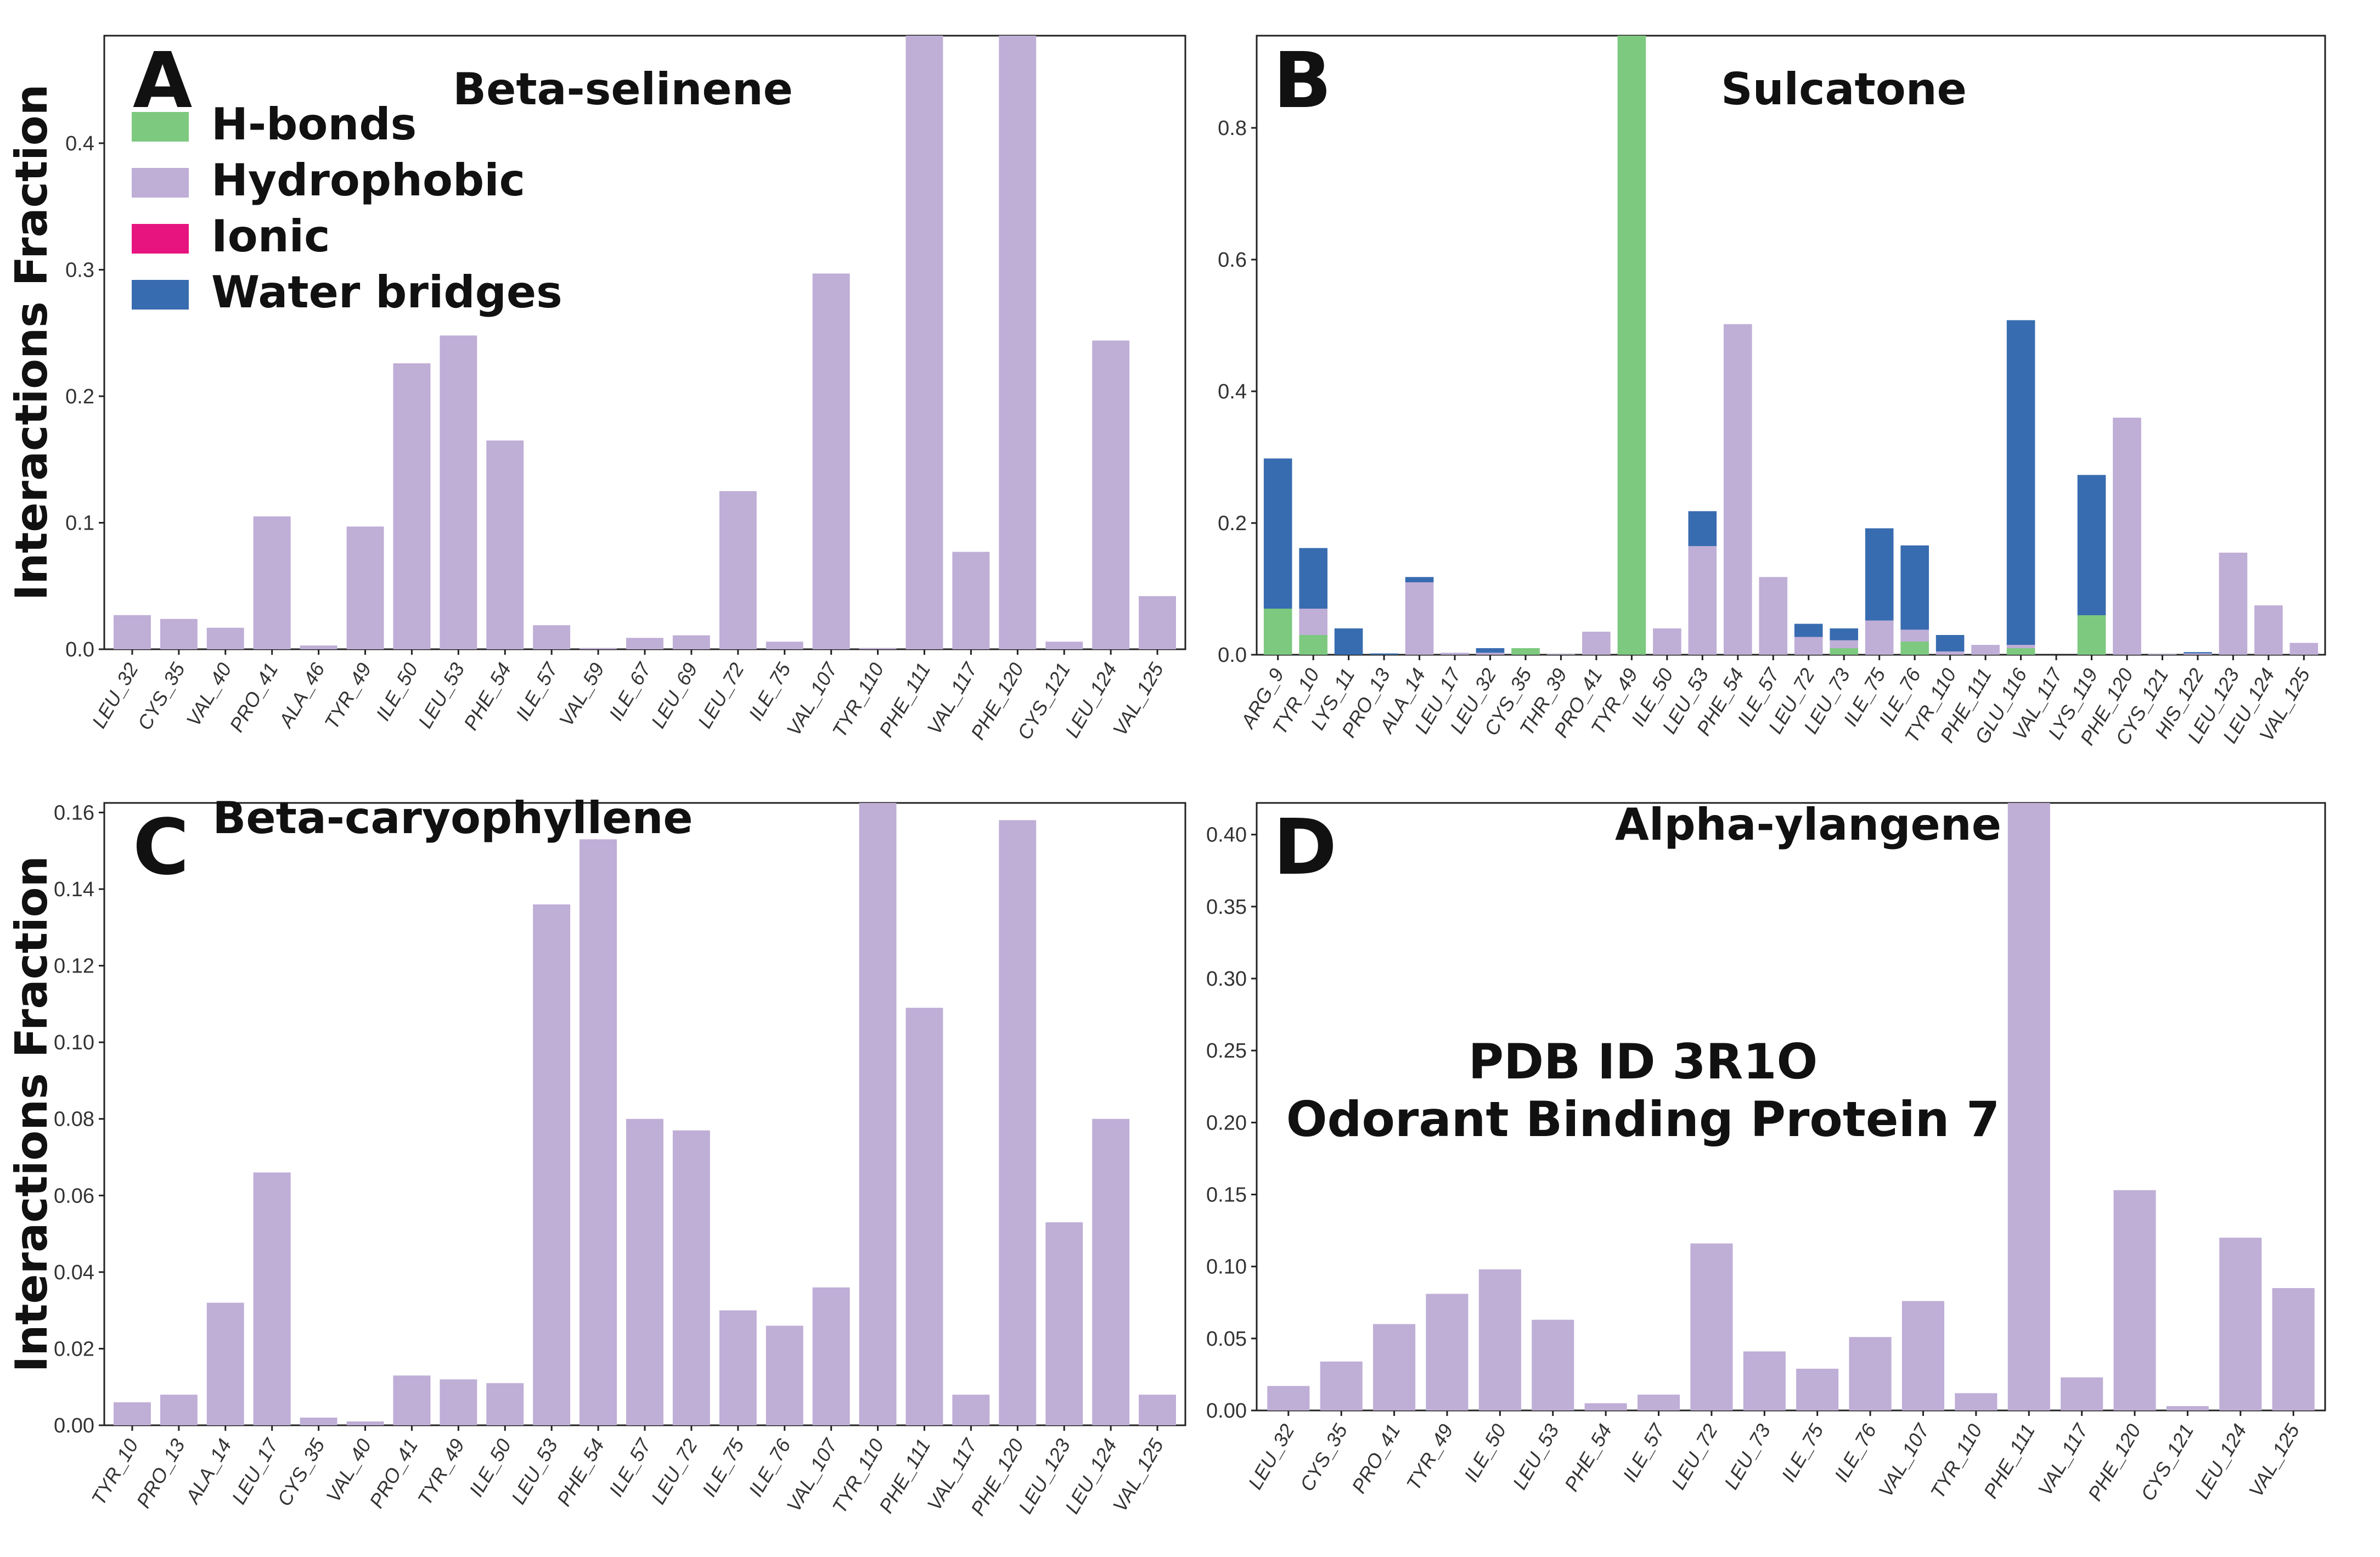 The width and height of the screenshot is (2380, 1557). What do you see at coordinates (1226, 1122) in the screenshot?
I see `panel-d-ytick-label: 0.20` at bounding box center [1226, 1122].